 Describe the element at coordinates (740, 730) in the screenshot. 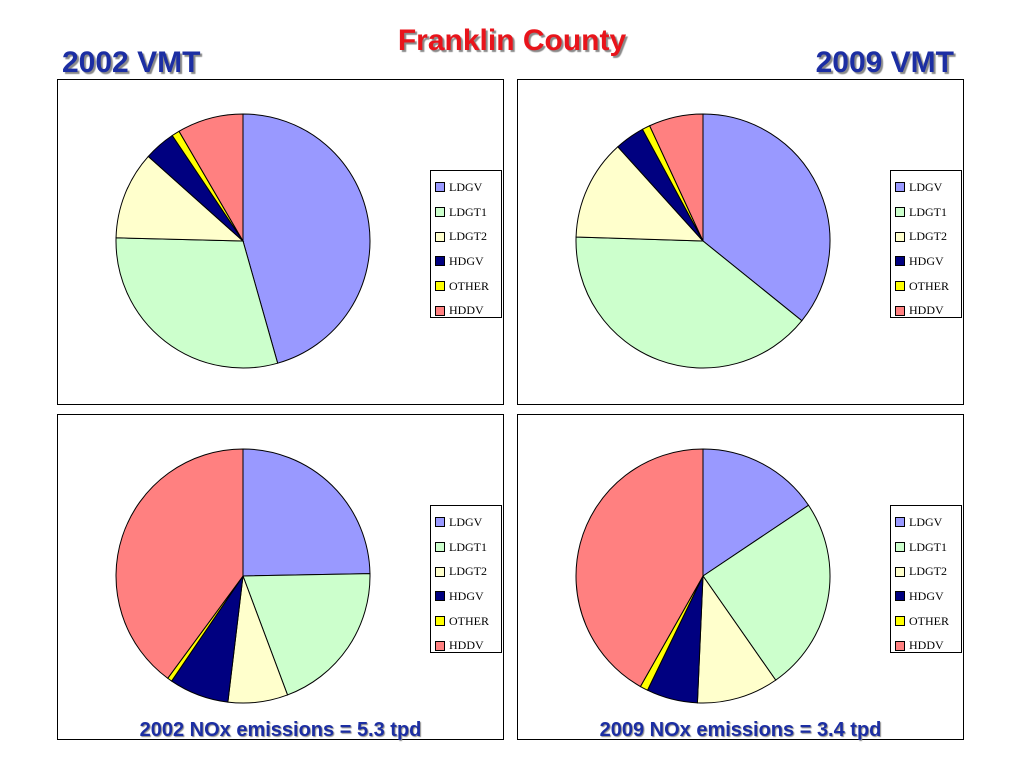

I see `chart-caption: 2009 NOx emissions = 3.4 tpd` at that location.